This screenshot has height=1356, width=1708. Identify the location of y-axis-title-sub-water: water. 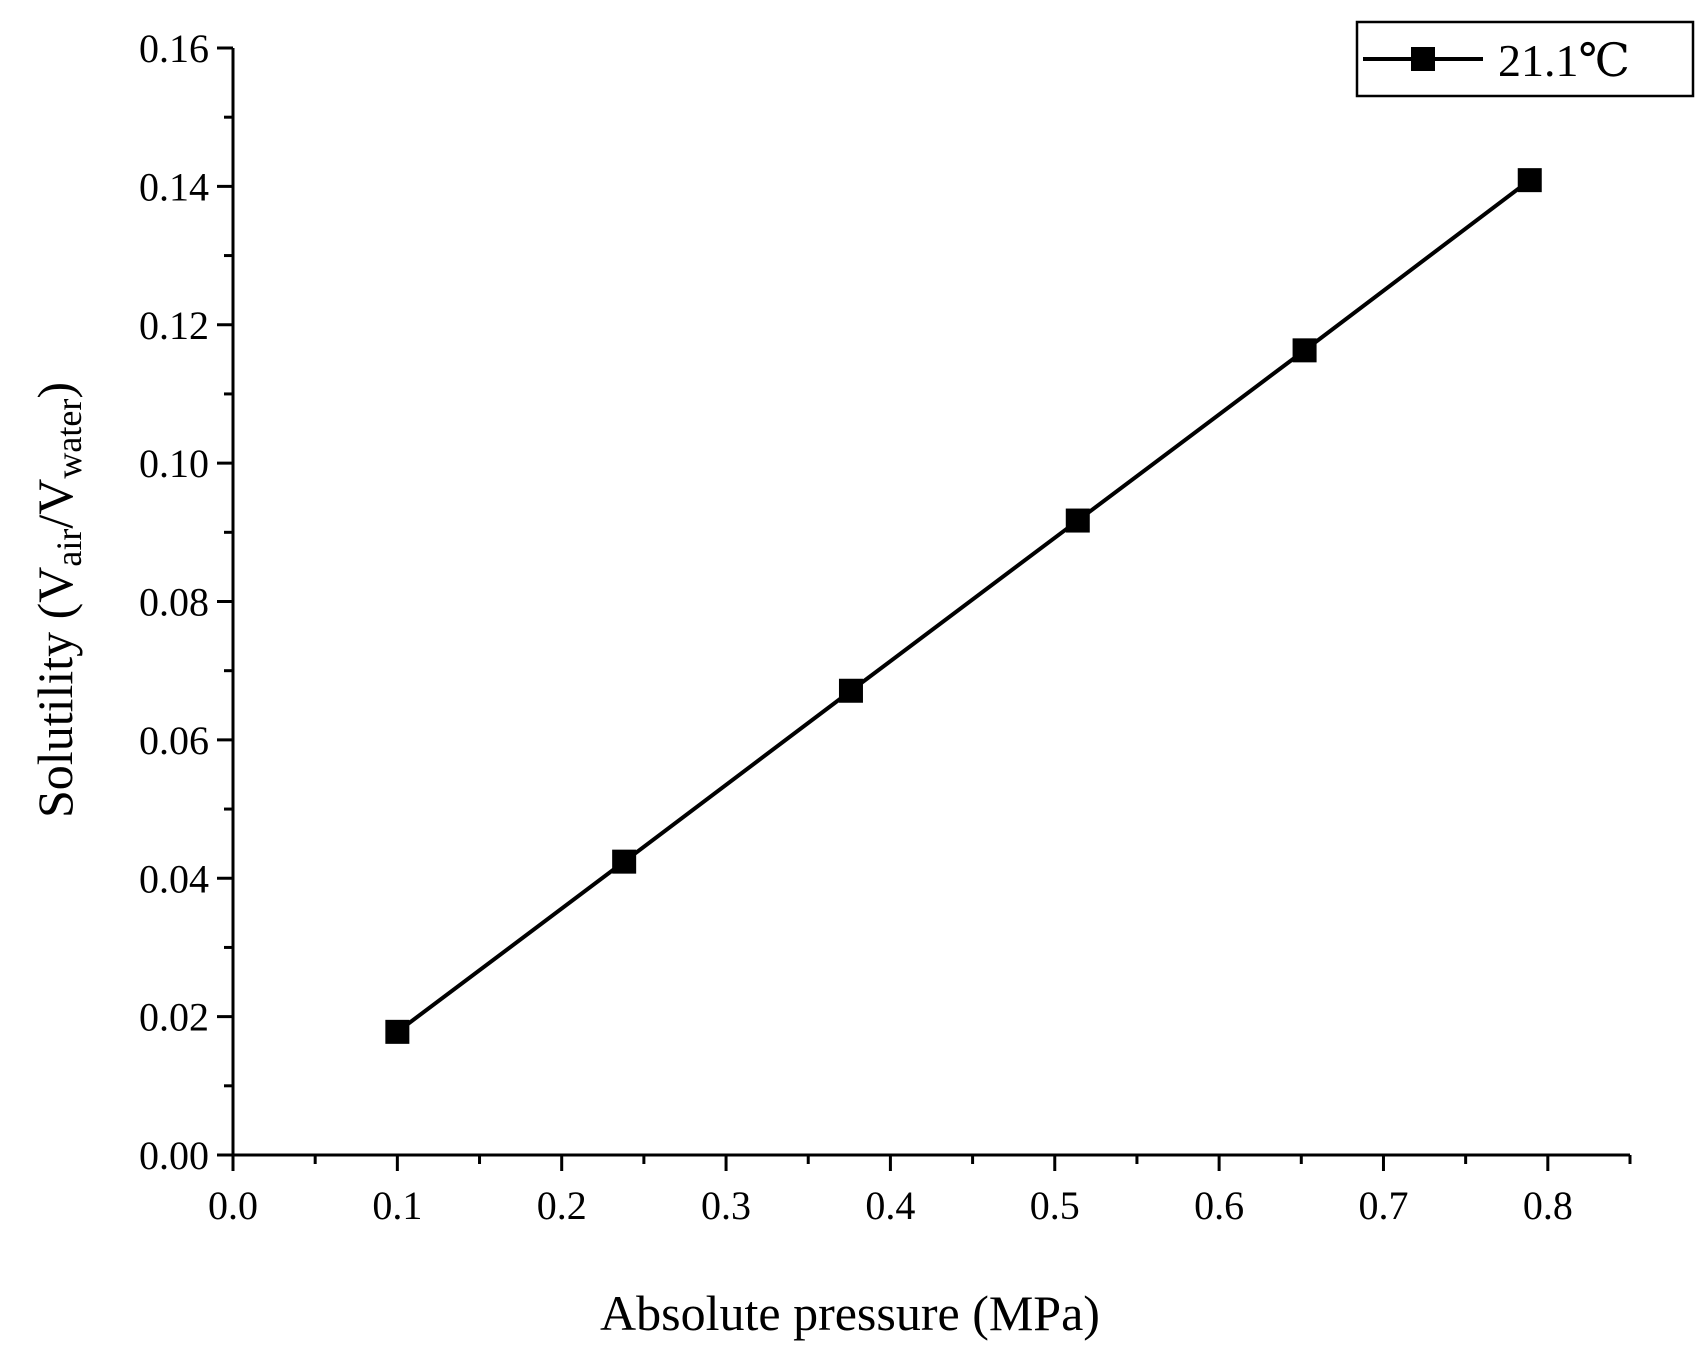
(69, 439).